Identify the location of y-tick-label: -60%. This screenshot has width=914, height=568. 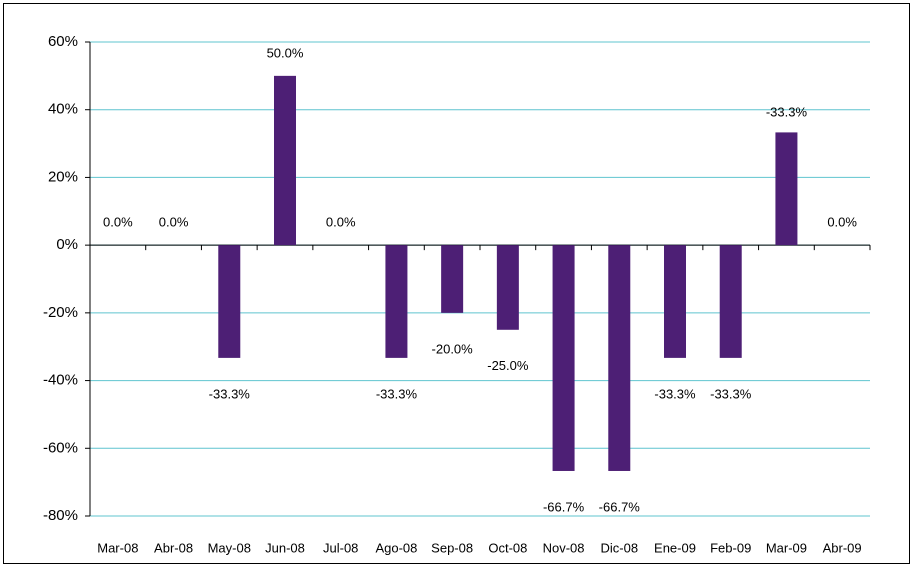
(60, 447).